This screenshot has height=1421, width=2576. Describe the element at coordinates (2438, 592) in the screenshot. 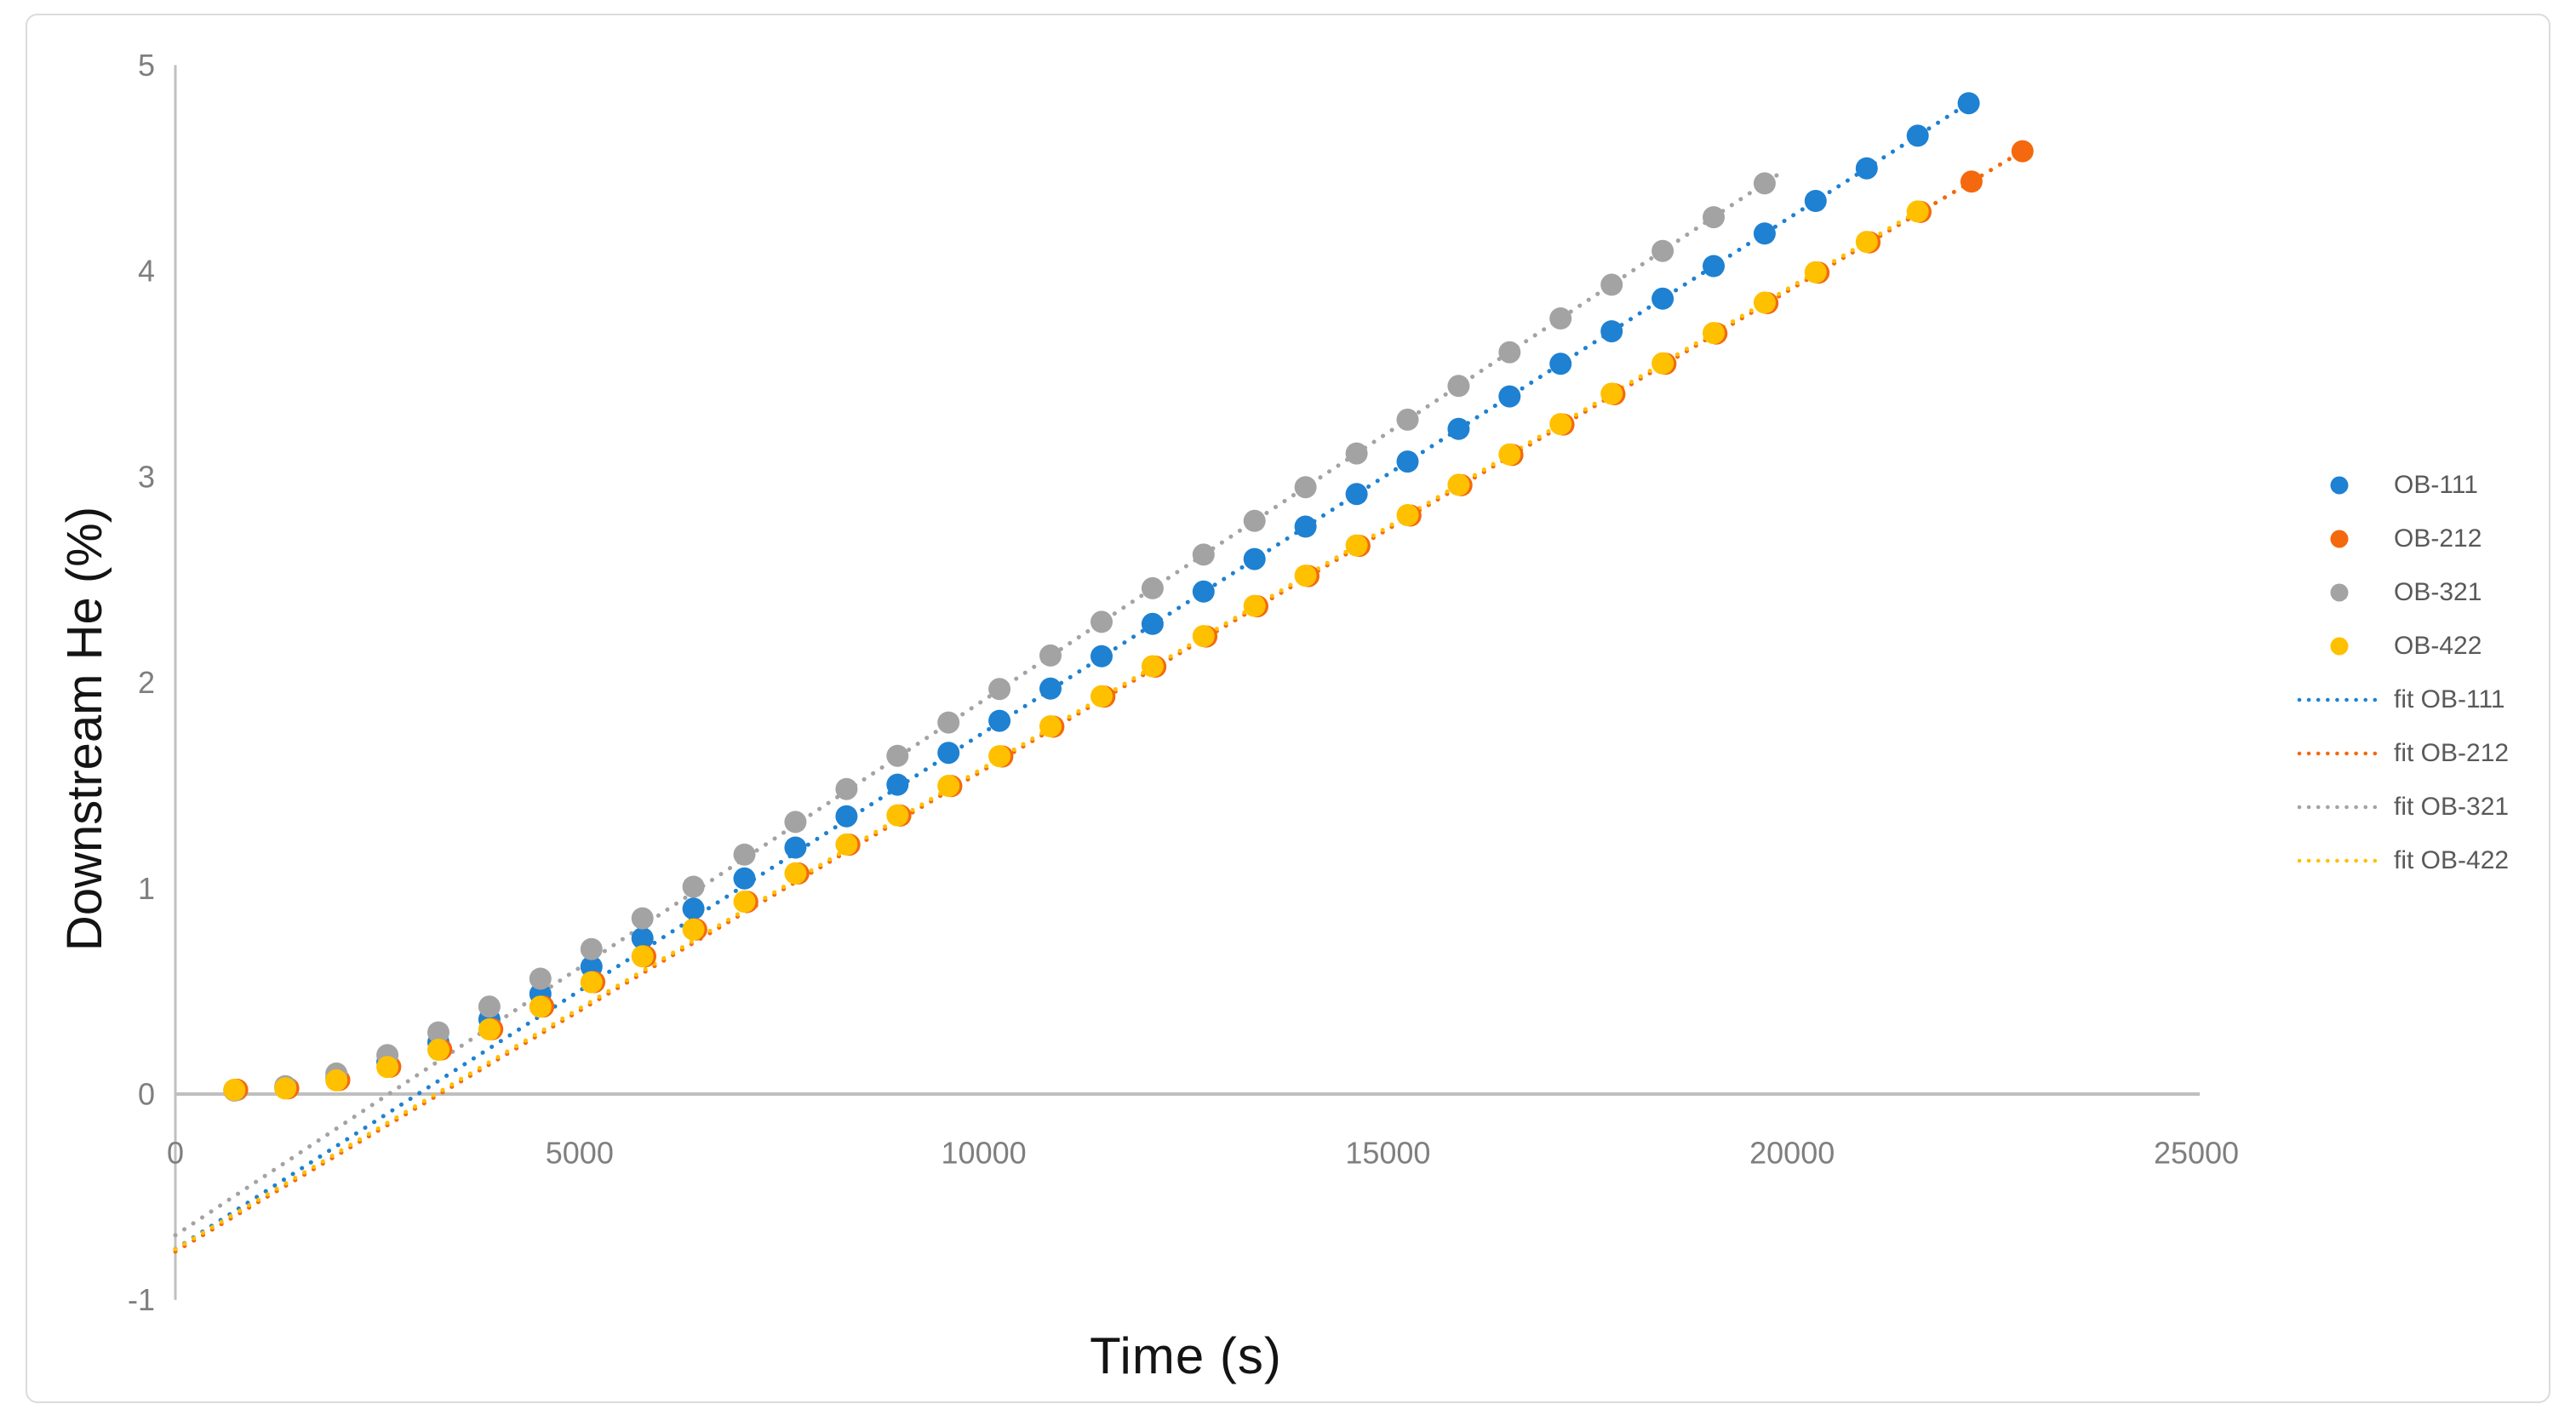

I see `legend-item-label: OB-321` at that location.